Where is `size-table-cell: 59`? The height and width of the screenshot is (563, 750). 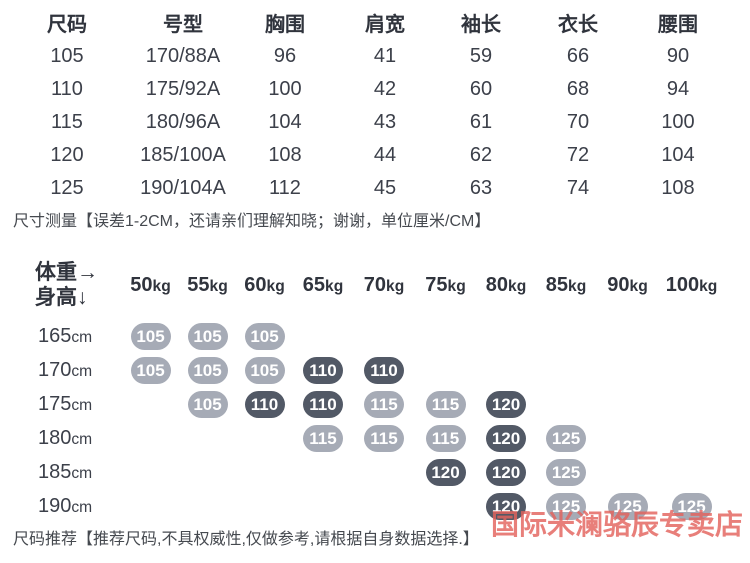
size-table-cell: 59 is located at coordinates (481, 56).